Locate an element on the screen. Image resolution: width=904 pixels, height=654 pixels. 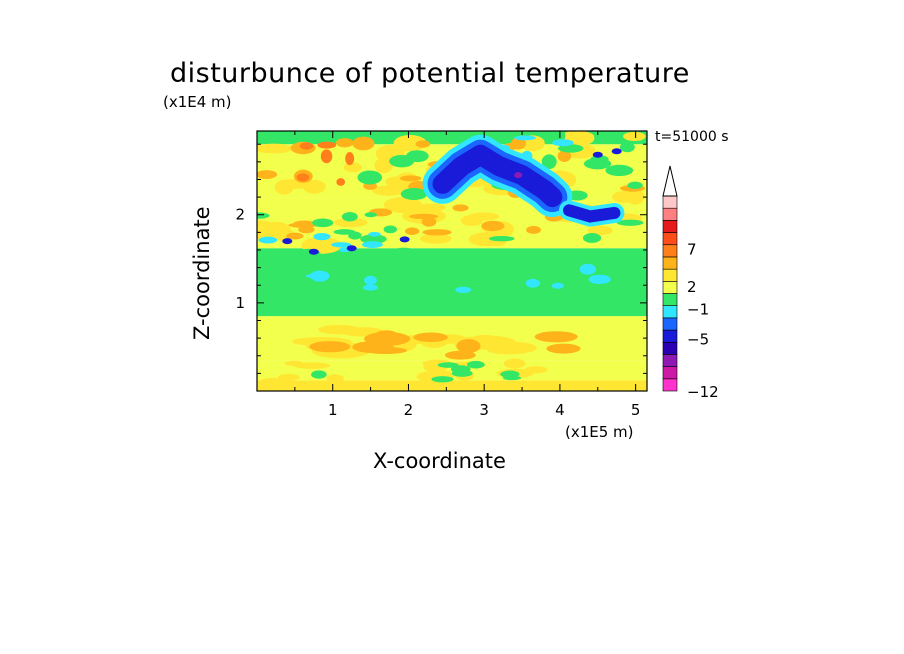
y-tick-label: 1 is located at coordinates (240, 303).